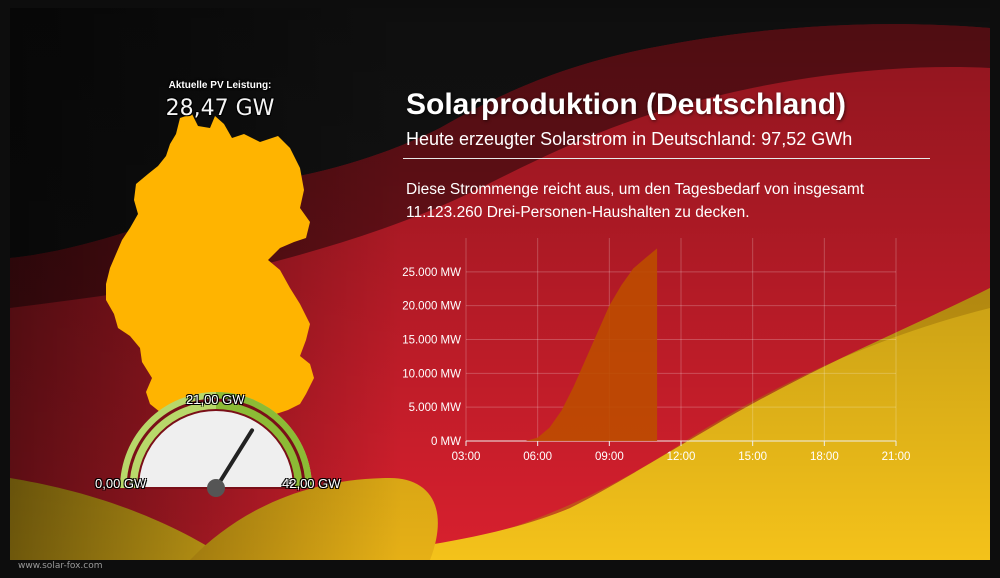 The width and height of the screenshot is (1000, 578). I want to click on gauge-mid-label: 21,00 GW, so click(215, 399).